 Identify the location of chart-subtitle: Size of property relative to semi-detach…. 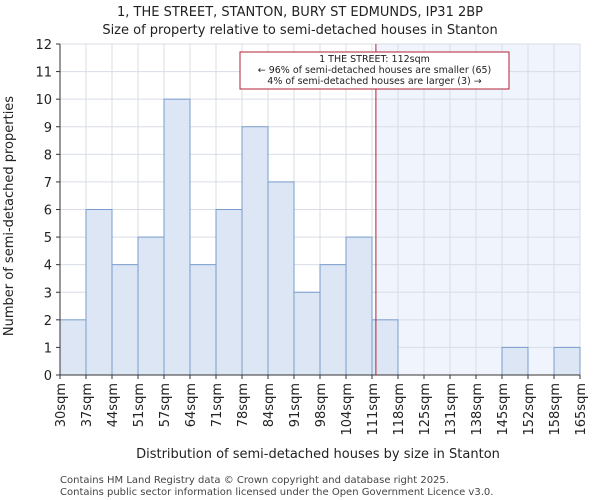
(299, 30).